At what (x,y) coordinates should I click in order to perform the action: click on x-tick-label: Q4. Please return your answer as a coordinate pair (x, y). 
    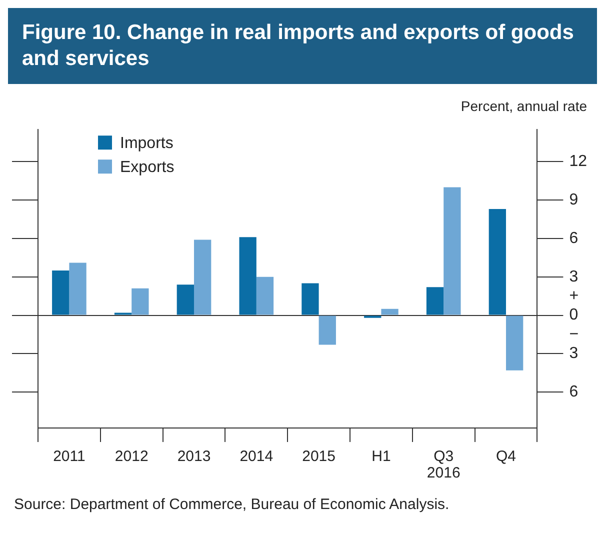
    Looking at the image, I should click on (506, 457).